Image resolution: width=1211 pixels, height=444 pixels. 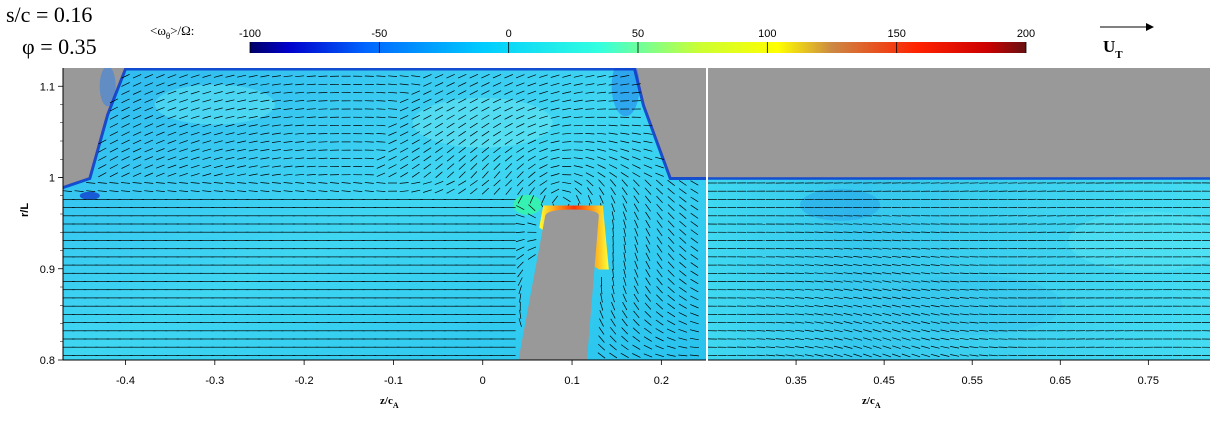 What do you see at coordinates (558, 284) in the screenshot?
I see `blade-tip` at bounding box center [558, 284].